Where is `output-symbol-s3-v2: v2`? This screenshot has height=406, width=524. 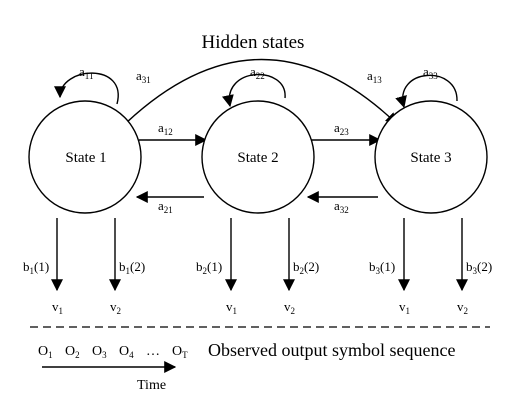
output-symbol-s3-v2: v2 is located at coordinates (462, 307).